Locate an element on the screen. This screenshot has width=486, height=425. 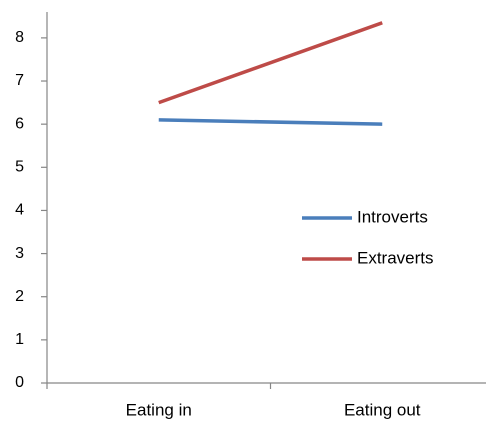
y-tick-label: 1 is located at coordinates (19, 339).